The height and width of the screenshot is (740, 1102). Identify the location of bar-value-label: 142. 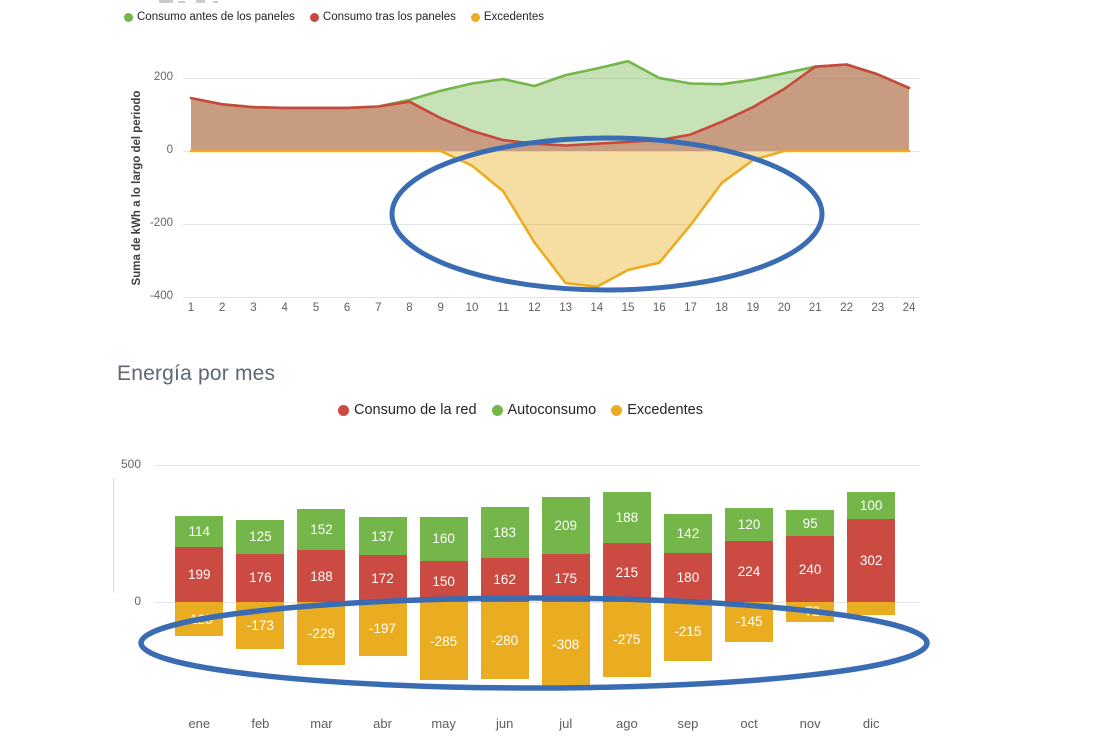
(688, 533).